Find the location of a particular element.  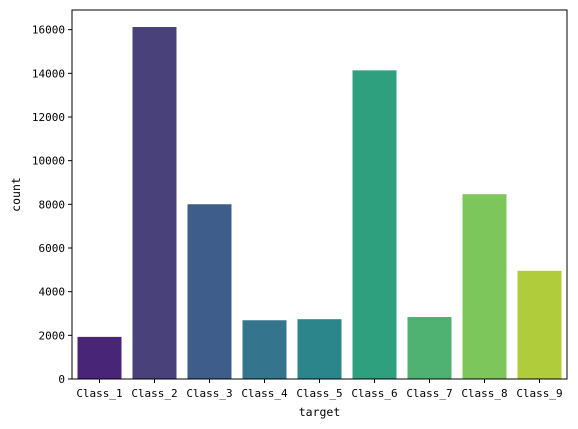

y-tick-label: 2000 is located at coordinates (52, 335).